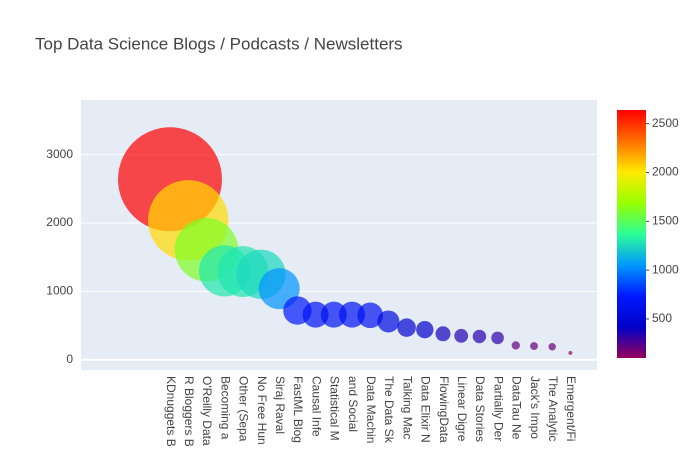 The image size is (700, 450). Describe the element at coordinates (335, 408) in the screenshot. I see `x-tick-label: Statistical M` at that location.